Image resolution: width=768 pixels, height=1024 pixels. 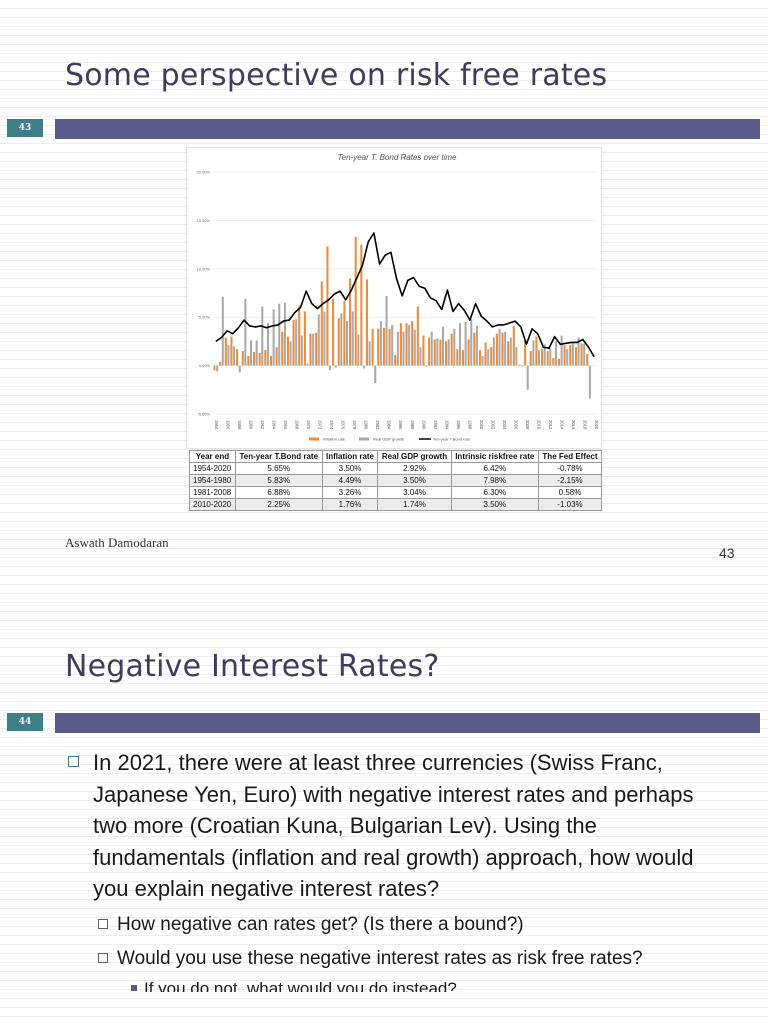 I want to click on slide-header-bar: 43, so click(x=383, y=129).